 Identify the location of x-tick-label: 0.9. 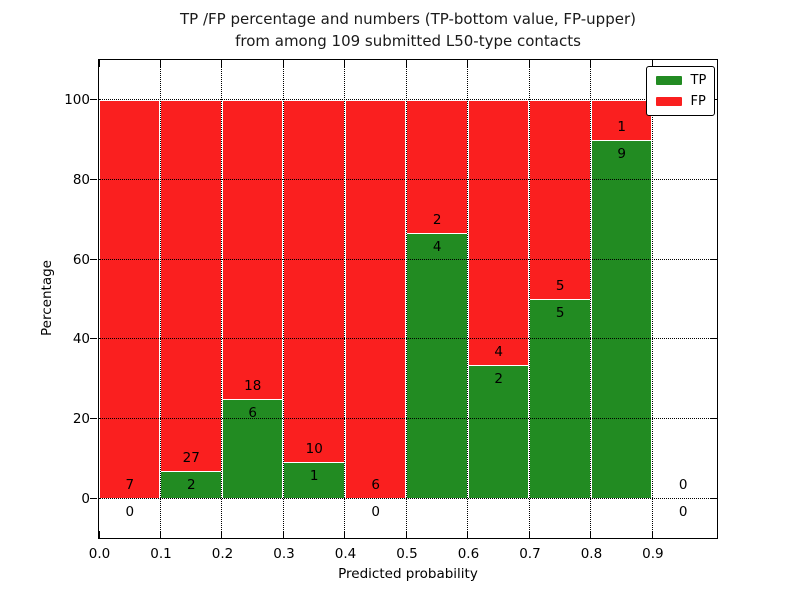
(653, 554).